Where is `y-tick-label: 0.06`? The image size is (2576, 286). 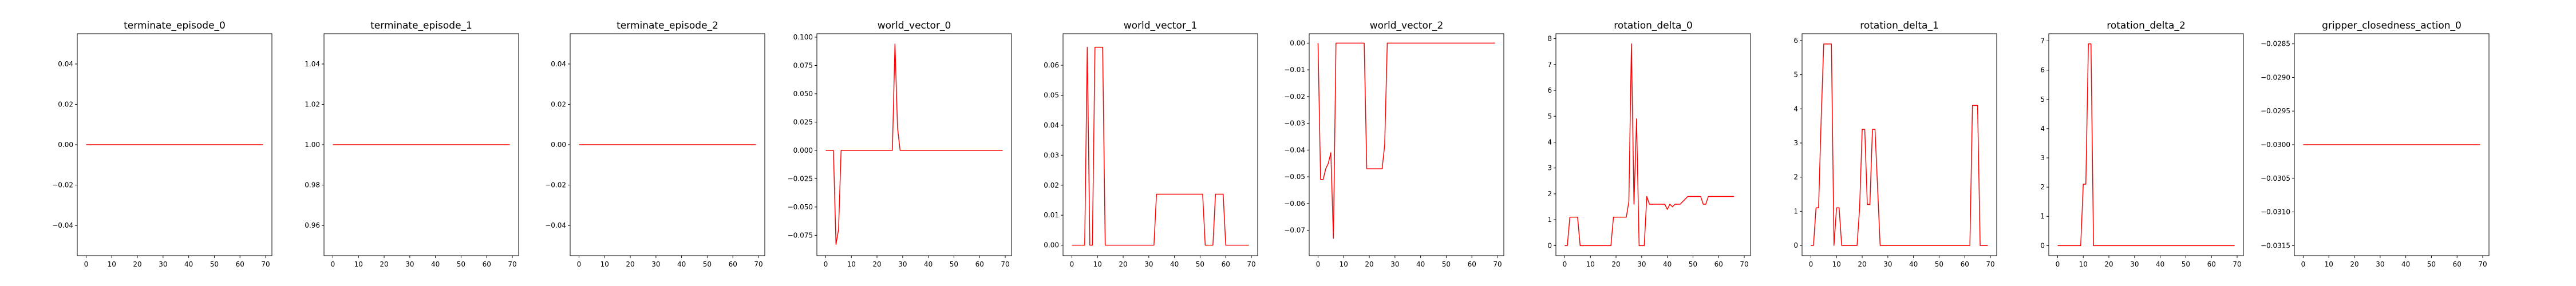
y-tick-label: 0.06 is located at coordinates (1051, 65).